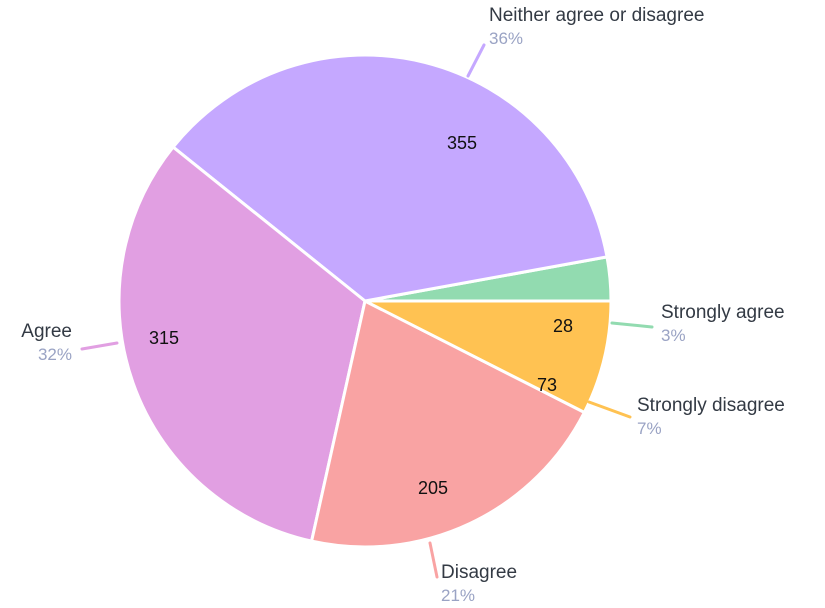 The image size is (825, 608). What do you see at coordinates (99, 346) in the screenshot?
I see `leader-line-agree` at bounding box center [99, 346].